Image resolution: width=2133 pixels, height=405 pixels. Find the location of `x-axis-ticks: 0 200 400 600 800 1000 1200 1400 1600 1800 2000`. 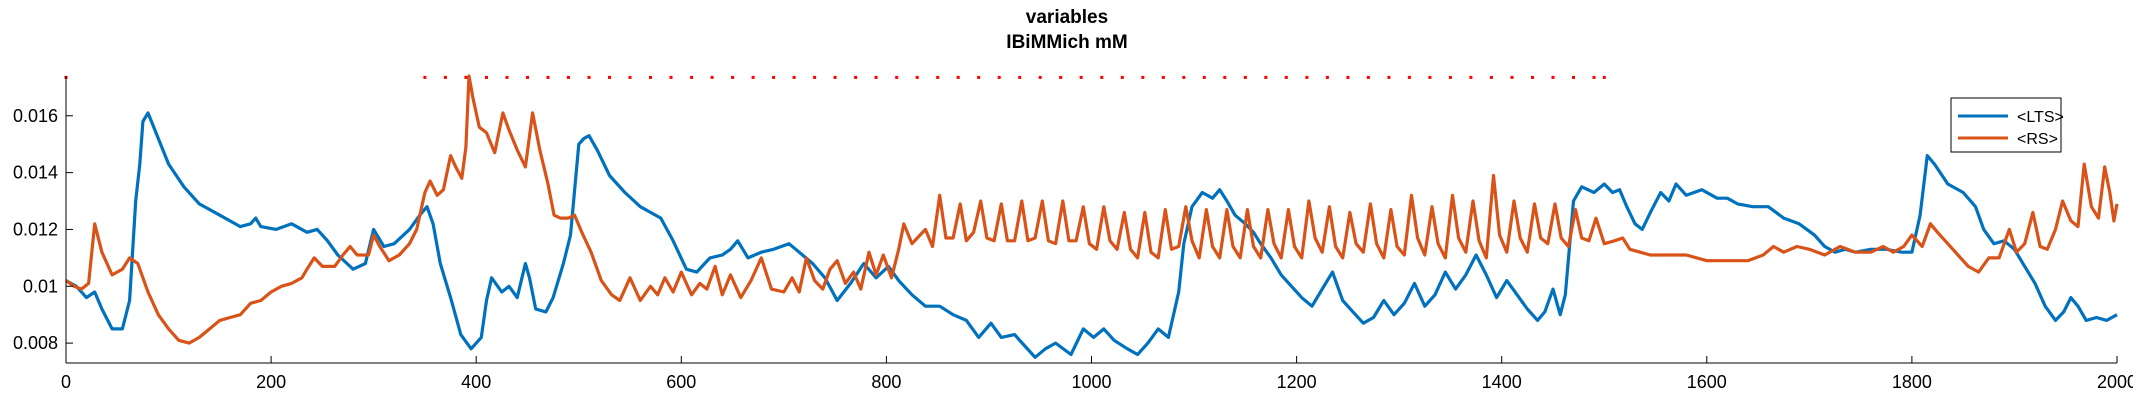

x-axis-ticks: 0 200 400 600 800 1000 1200 1400 1600 1800 2000 is located at coordinates (1097, 374).